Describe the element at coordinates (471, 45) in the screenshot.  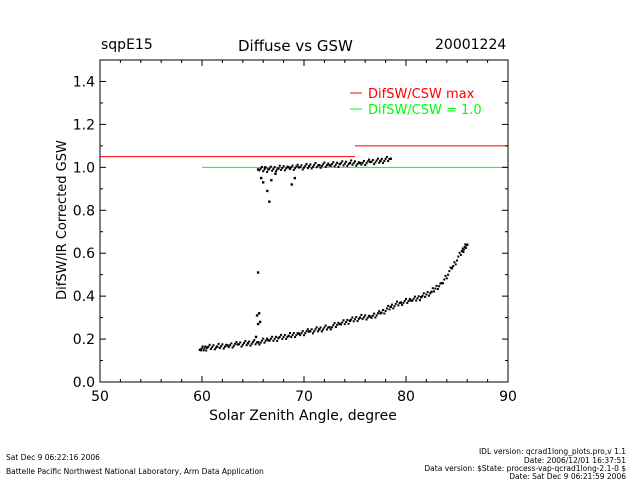
I see `date-label: 20001224` at that location.